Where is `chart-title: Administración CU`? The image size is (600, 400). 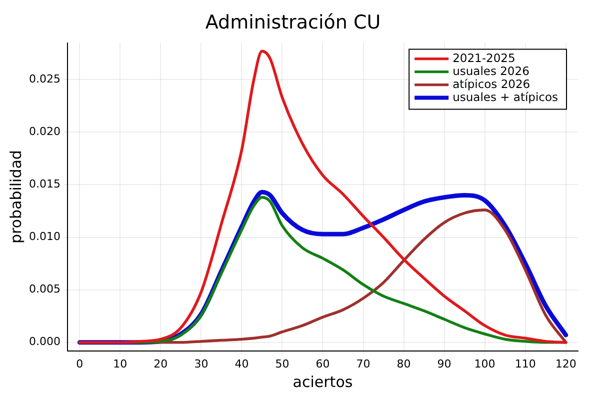 chart-title: Administración CU is located at coordinates (293, 22).